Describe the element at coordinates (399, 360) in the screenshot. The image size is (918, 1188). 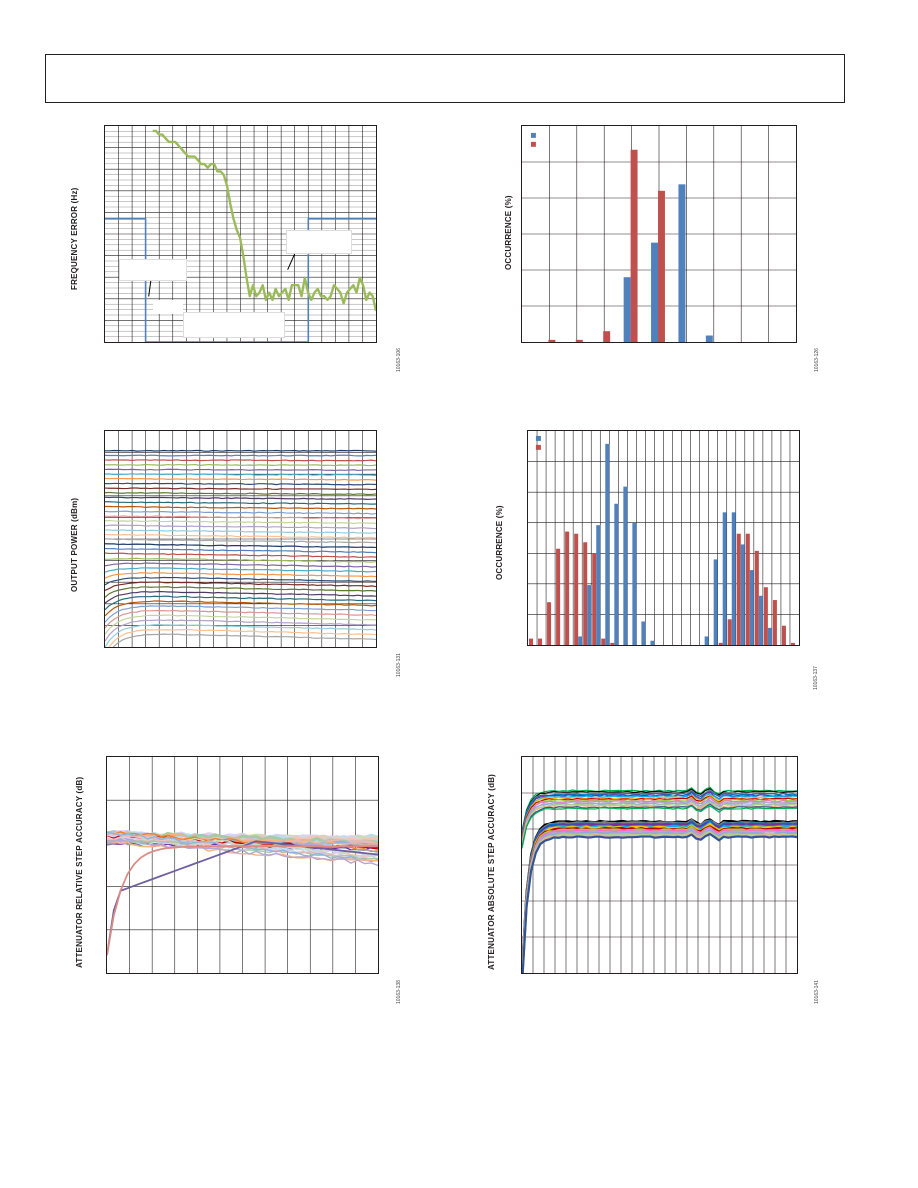
I see `figure-id-106: 10163-106` at that location.